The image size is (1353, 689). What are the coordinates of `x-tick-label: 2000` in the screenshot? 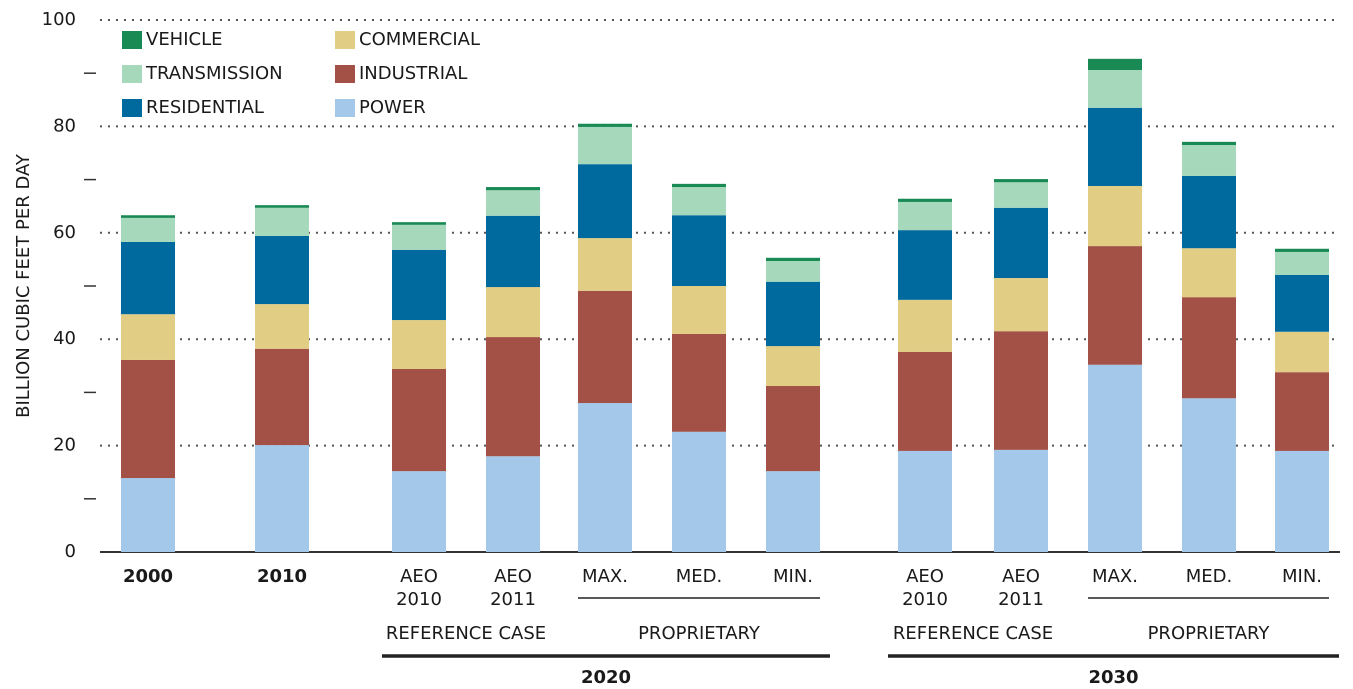 It's located at (148, 576).